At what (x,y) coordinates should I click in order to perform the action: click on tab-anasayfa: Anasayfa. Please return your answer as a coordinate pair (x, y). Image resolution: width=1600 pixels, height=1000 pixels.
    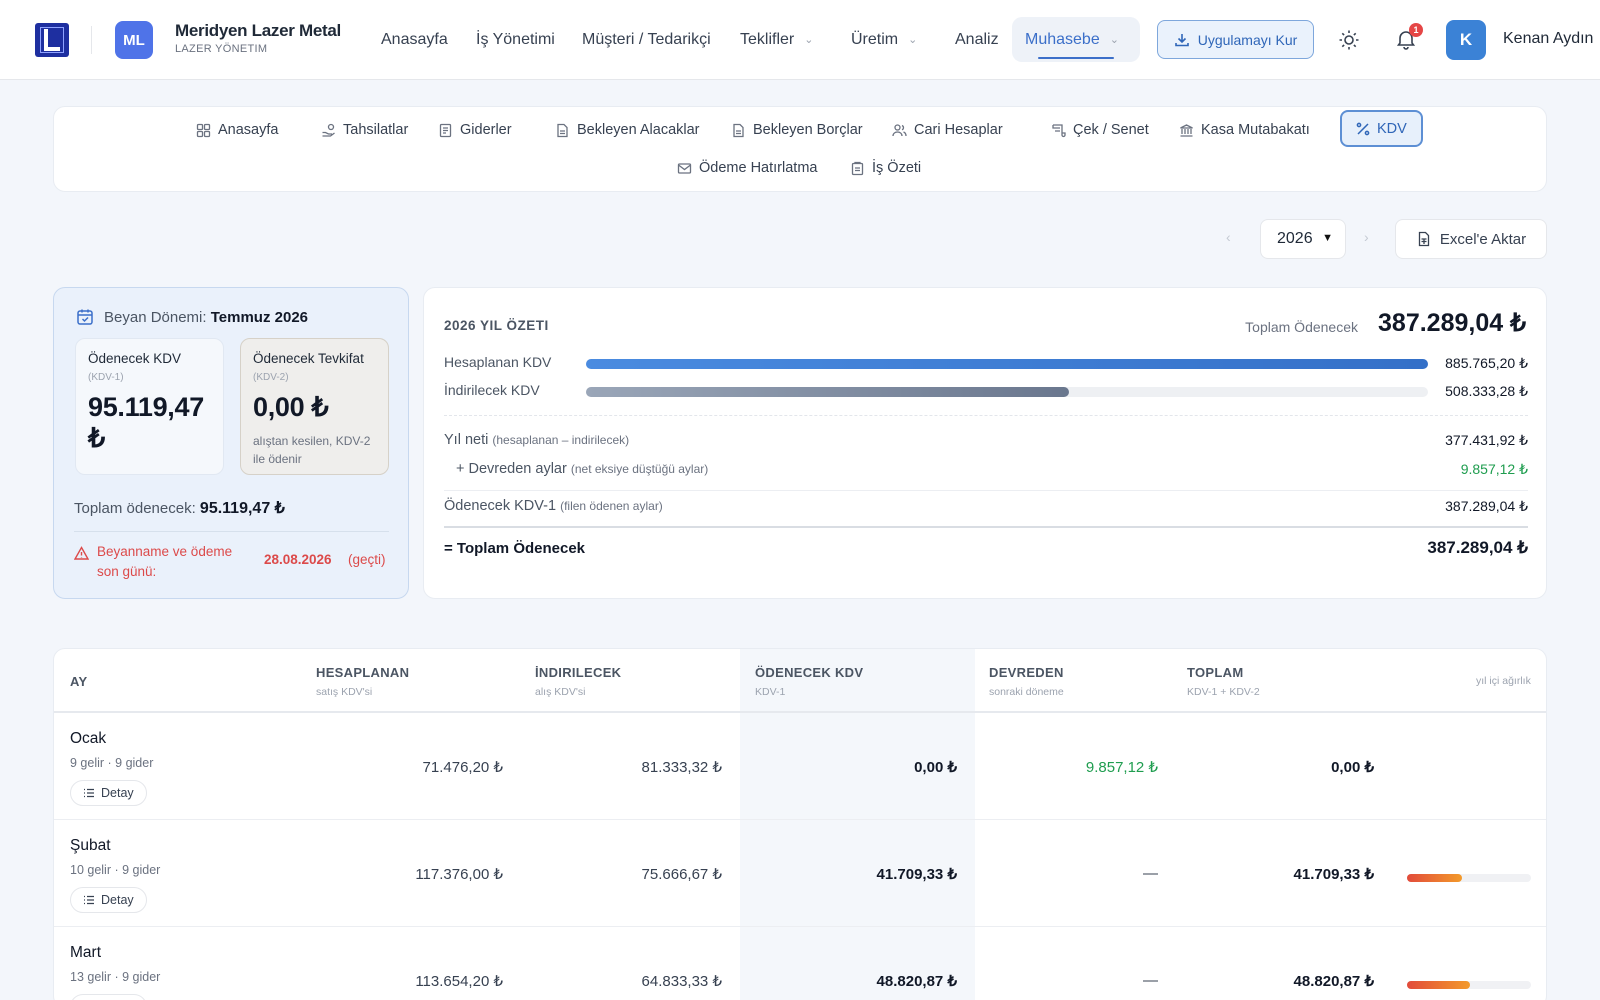
    Looking at the image, I should click on (237, 130).